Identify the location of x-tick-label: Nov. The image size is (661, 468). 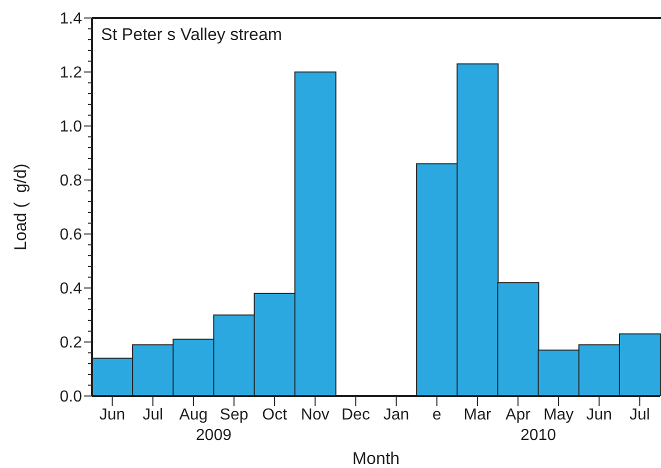
(315, 415).